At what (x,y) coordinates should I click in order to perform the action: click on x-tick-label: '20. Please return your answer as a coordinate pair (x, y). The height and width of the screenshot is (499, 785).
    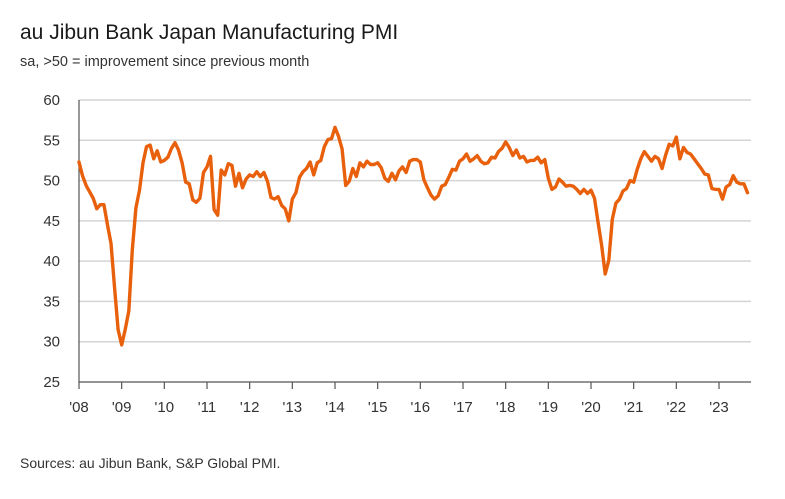
    Looking at the image, I should click on (591, 407).